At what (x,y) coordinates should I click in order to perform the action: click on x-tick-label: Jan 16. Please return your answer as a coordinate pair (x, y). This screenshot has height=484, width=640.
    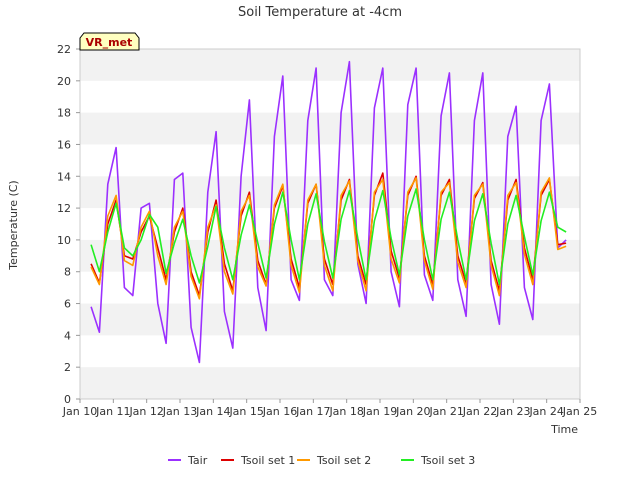
    Looking at the image, I should click on (279, 411).